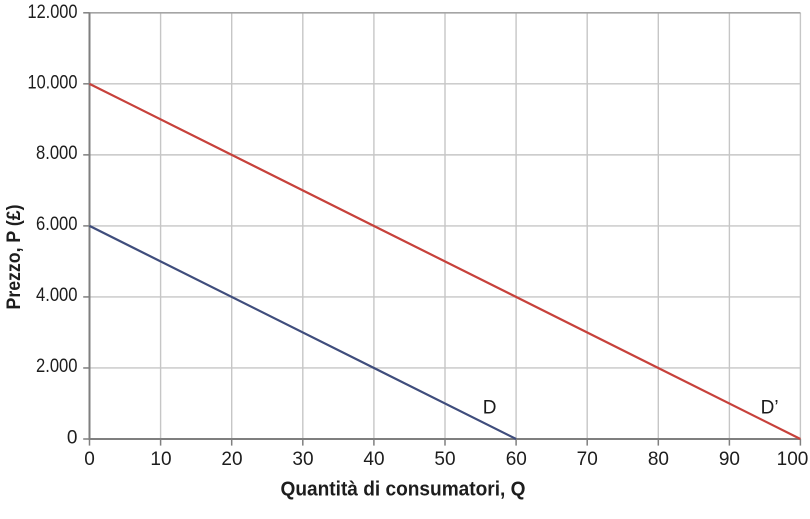  What do you see at coordinates (403, 489) in the screenshot?
I see `svg-text: Quantità di consumatori, Q` at bounding box center [403, 489].